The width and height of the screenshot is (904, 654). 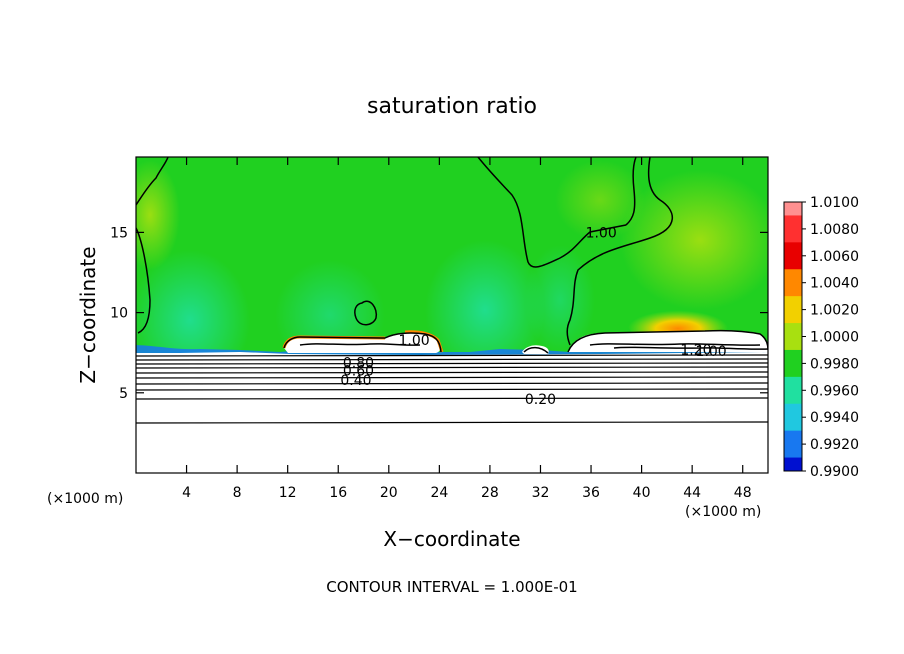 I want to click on contour-label: 0.20, so click(x=540, y=400).